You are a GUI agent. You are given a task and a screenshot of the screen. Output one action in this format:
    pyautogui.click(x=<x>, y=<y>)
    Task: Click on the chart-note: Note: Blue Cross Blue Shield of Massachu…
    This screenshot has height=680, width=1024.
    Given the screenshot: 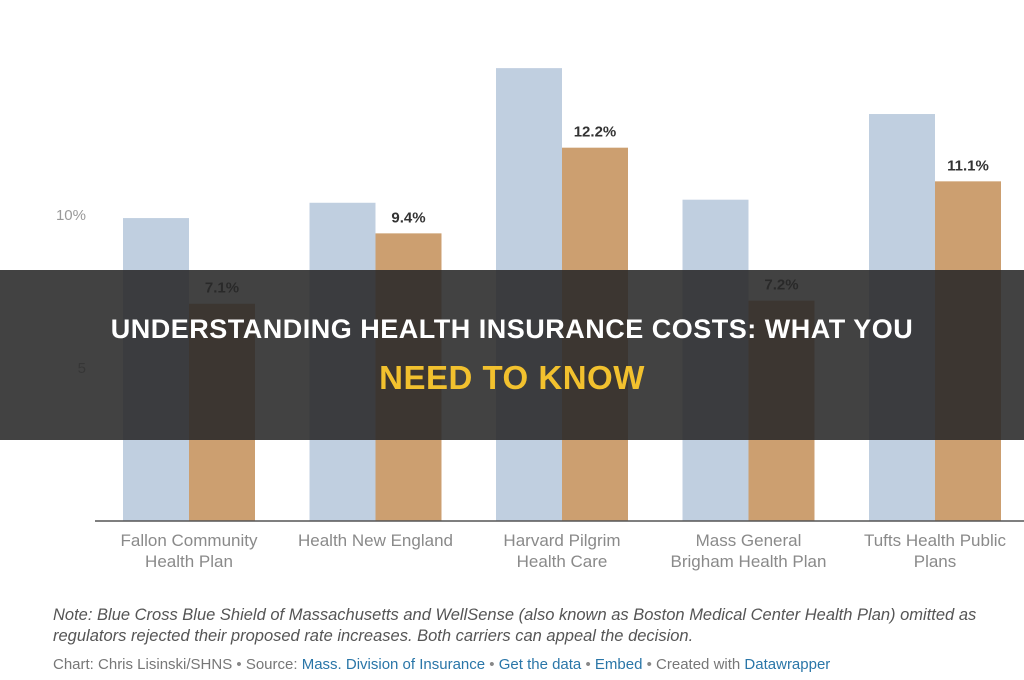 What is the action you would take?
    pyautogui.click(x=538, y=626)
    